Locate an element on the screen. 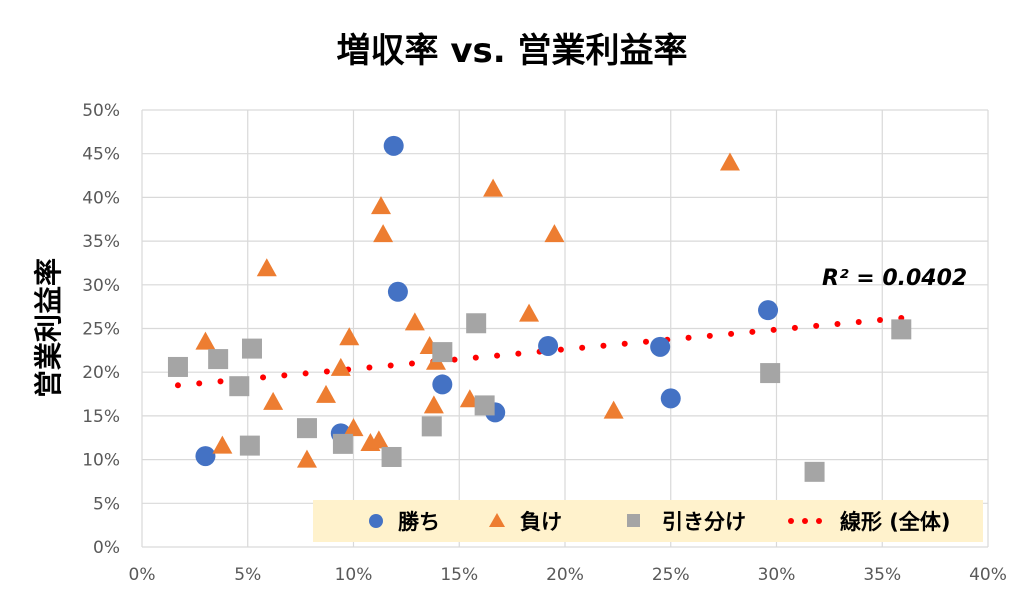 The height and width of the screenshot is (606, 1024). x-tick-label: 20% is located at coordinates (565, 575).